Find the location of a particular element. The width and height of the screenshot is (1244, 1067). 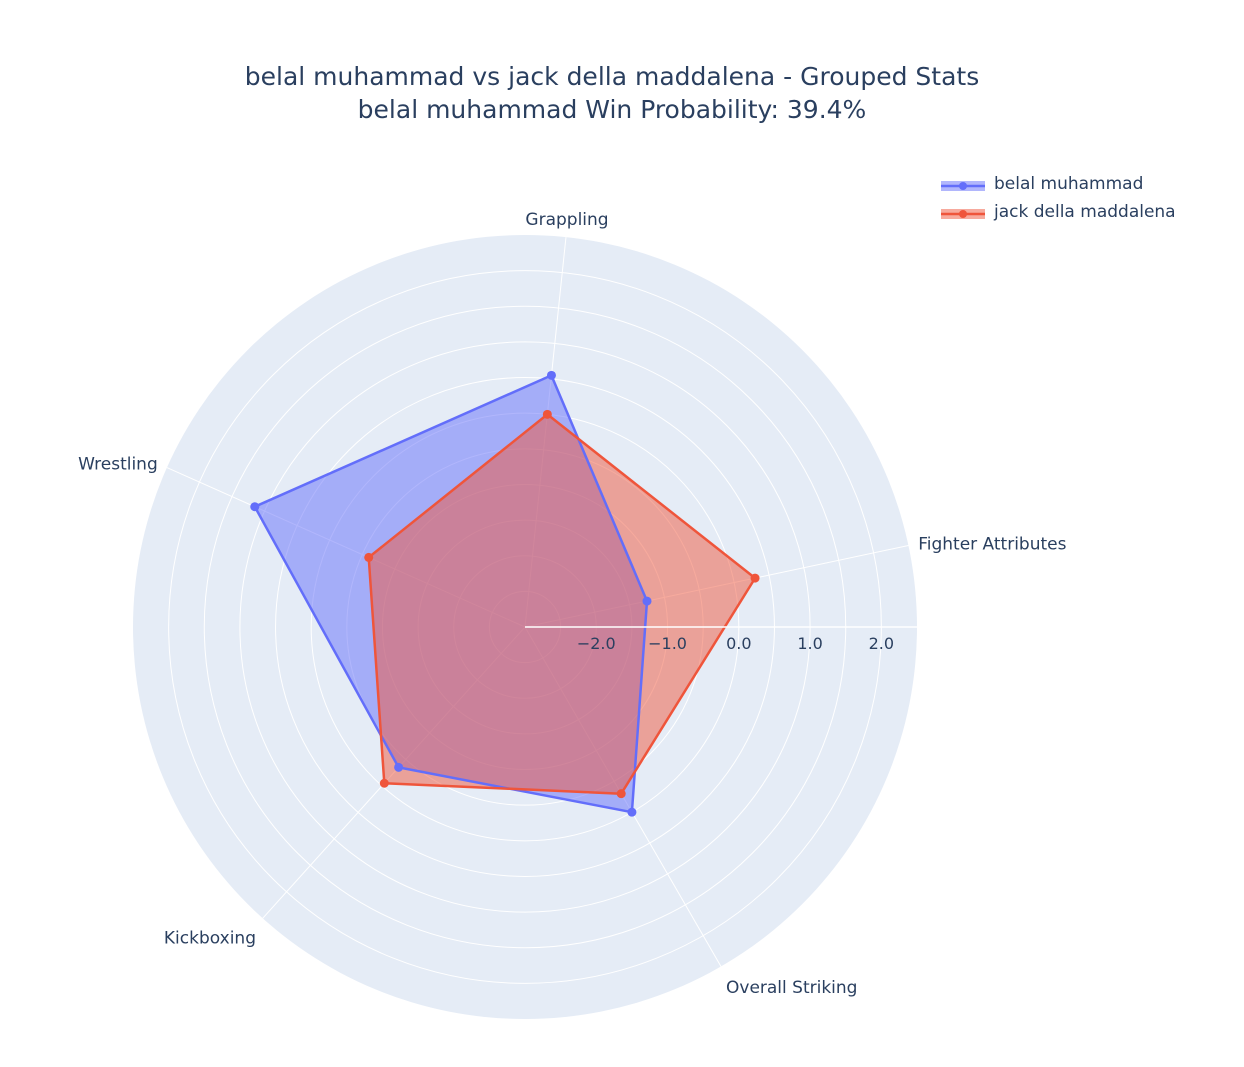

category-label-2: Kickboxing is located at coordinates (210, 939).